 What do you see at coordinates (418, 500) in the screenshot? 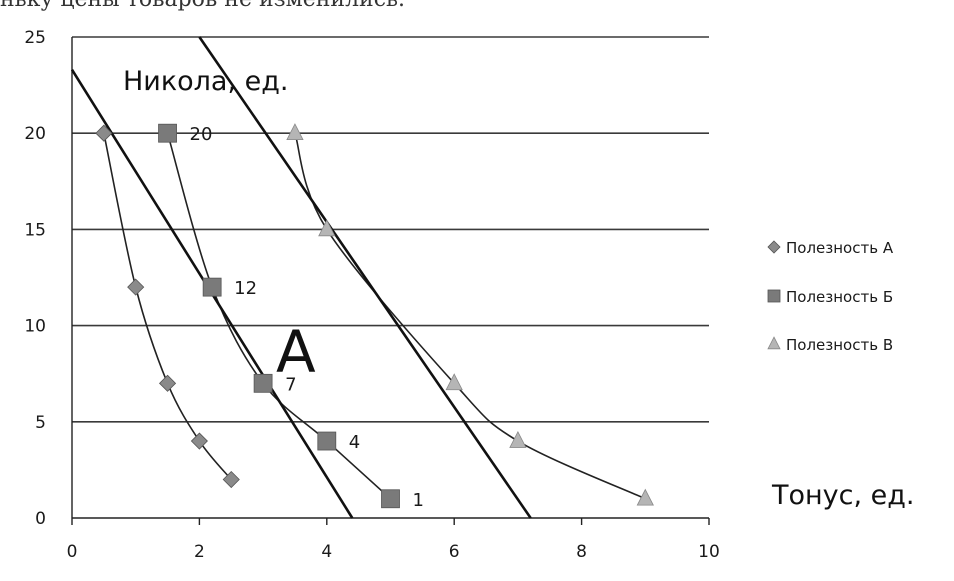
I see `point-label-b-5: 1` at bounding box center [418, 500].